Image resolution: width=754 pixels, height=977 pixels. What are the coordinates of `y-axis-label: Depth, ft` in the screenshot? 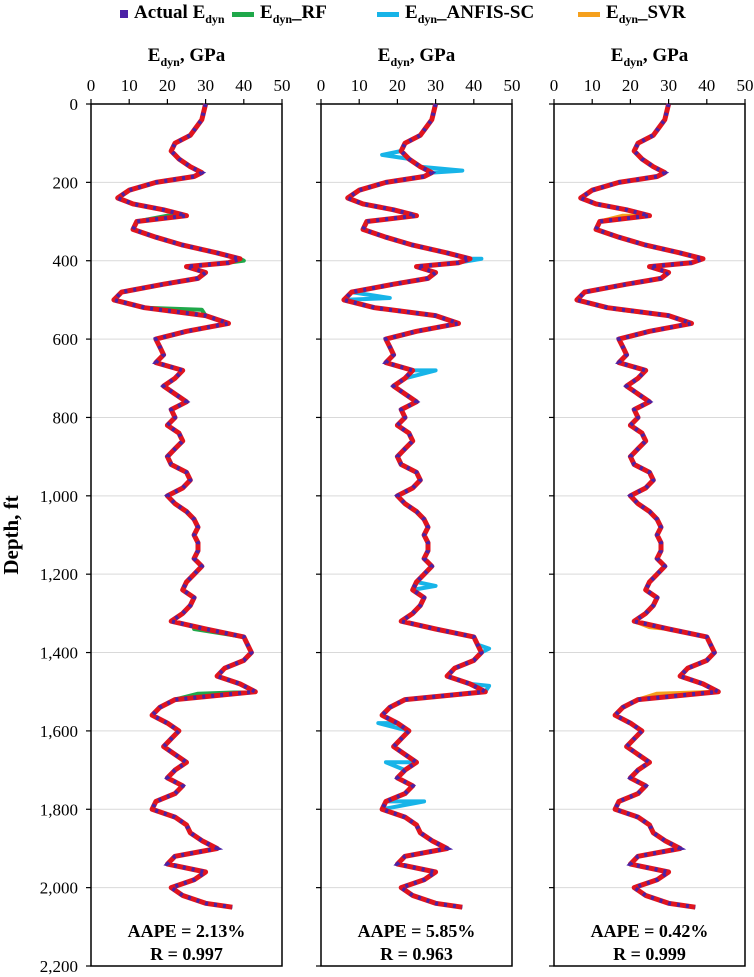 It's located at (11, 534).